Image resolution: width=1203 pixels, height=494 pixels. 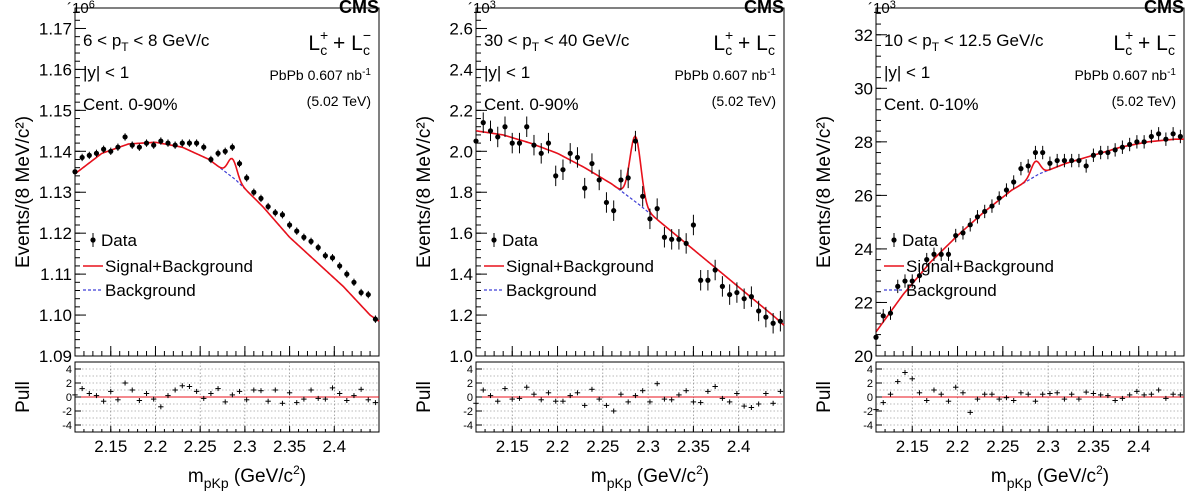 I want to click on y-tick-label: 1.12, so click(x=55, y=233).